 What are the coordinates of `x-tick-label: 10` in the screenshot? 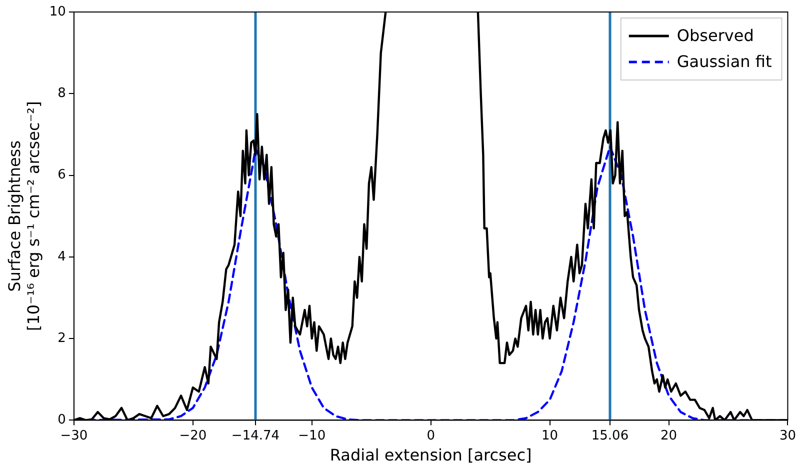 It's located at (550, 436).